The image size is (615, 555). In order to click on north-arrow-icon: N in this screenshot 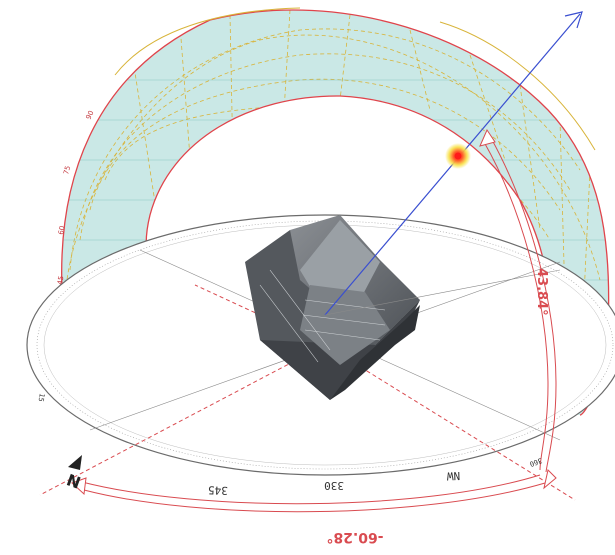, I will do `click(73, 473)`.